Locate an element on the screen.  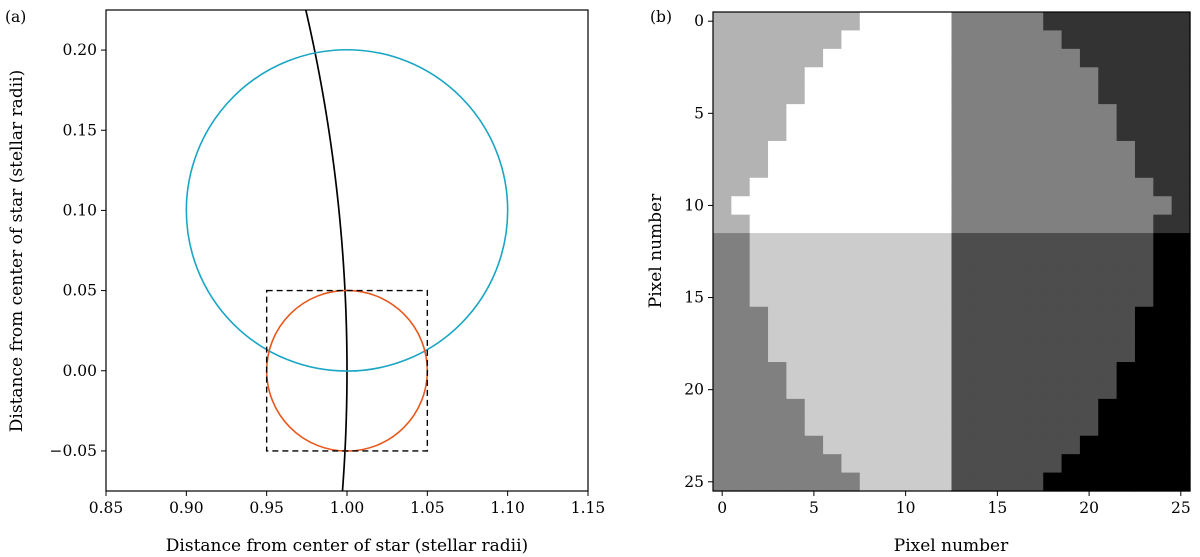
y-tick-label: 25 is located at coordinates (694, 482).